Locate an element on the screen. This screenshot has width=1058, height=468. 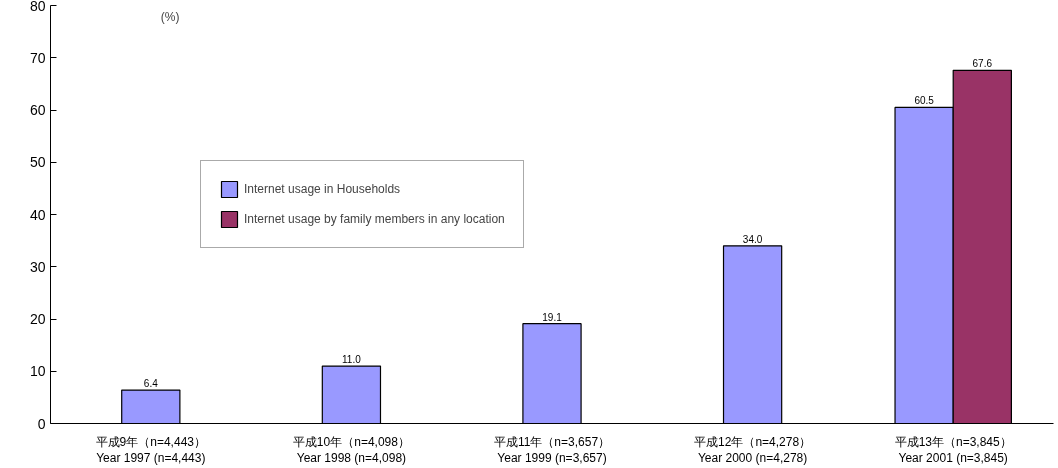
y-tick-label: 40 is located at coordinates (37, 214).